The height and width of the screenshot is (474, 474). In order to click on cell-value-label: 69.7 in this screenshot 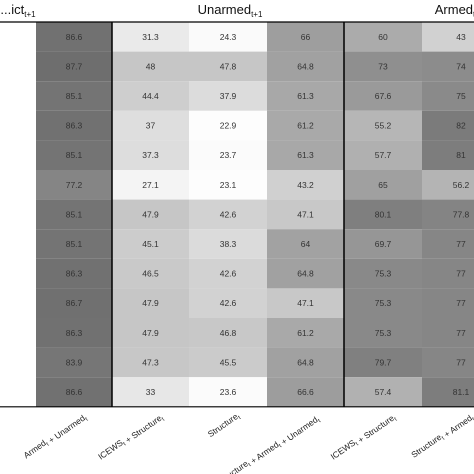, I will do `click(383, 244)`.